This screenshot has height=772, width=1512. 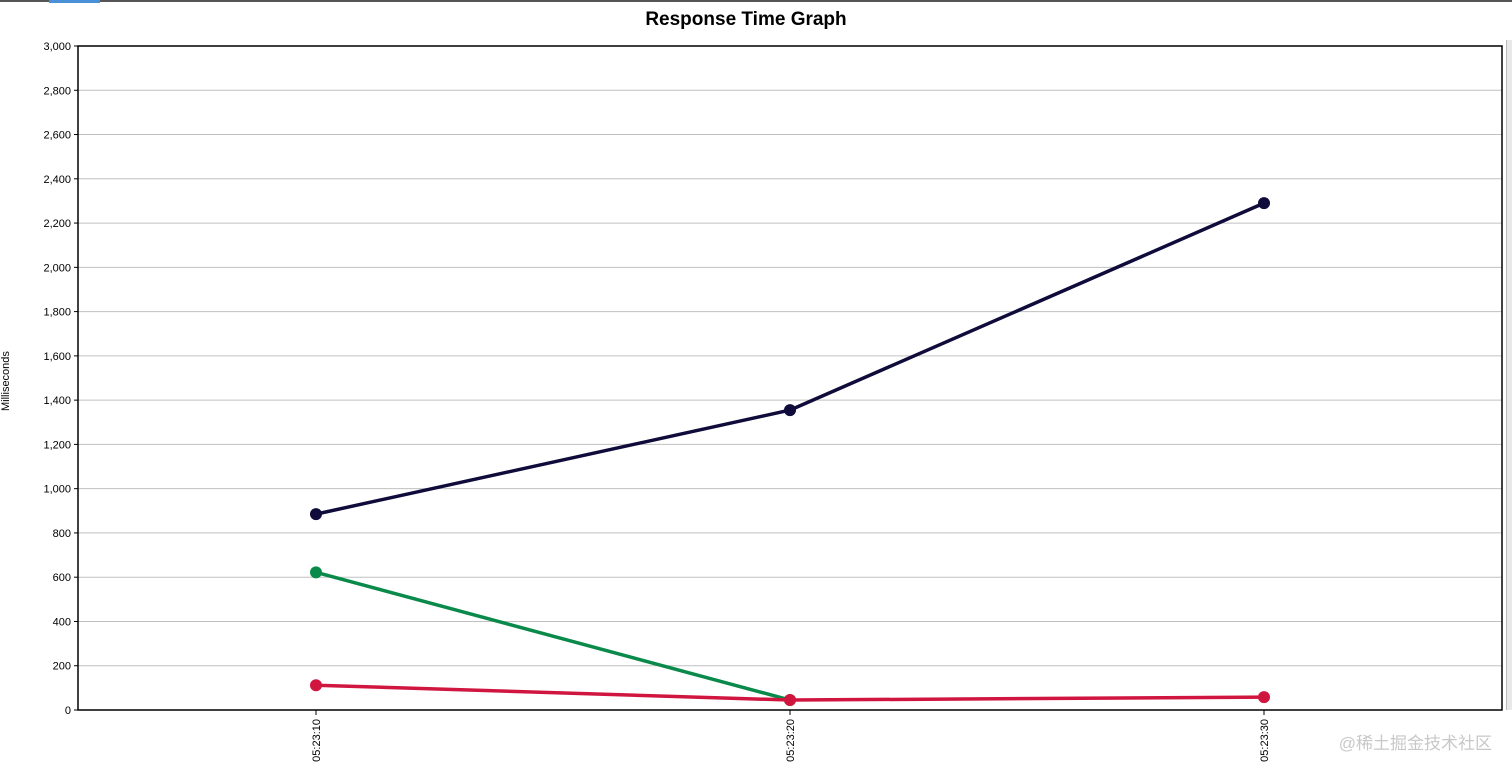 What do you see at coordinates (1509, 375) in the screenshot?
I see `side-panel-edge` at bounding box center [1509, 375].